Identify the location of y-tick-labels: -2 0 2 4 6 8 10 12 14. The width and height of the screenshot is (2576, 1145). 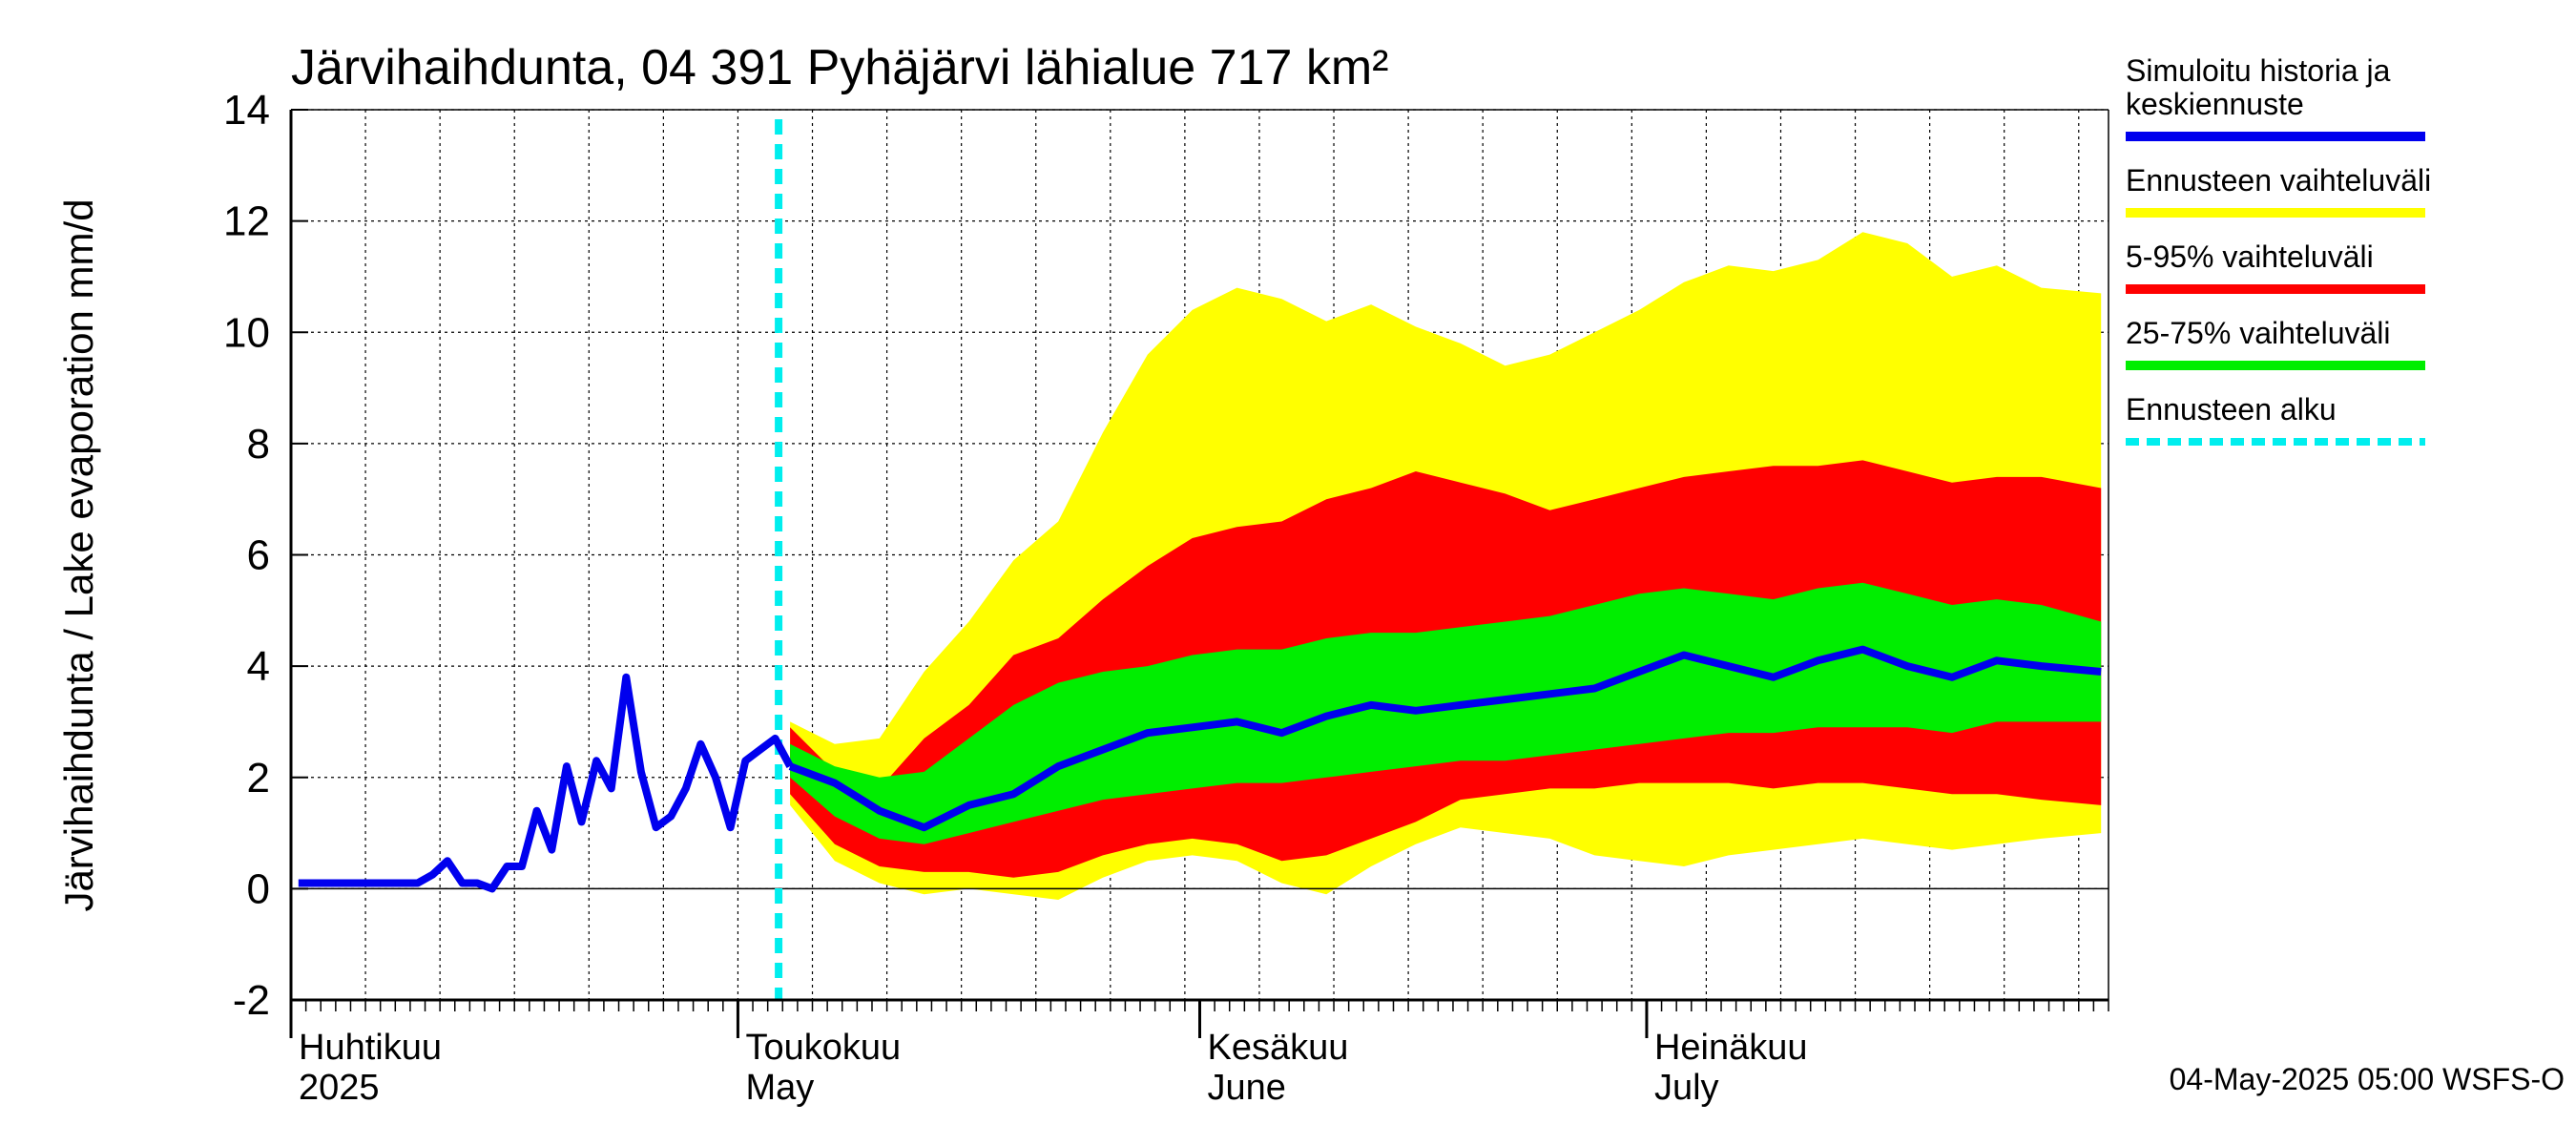
(246, 555).